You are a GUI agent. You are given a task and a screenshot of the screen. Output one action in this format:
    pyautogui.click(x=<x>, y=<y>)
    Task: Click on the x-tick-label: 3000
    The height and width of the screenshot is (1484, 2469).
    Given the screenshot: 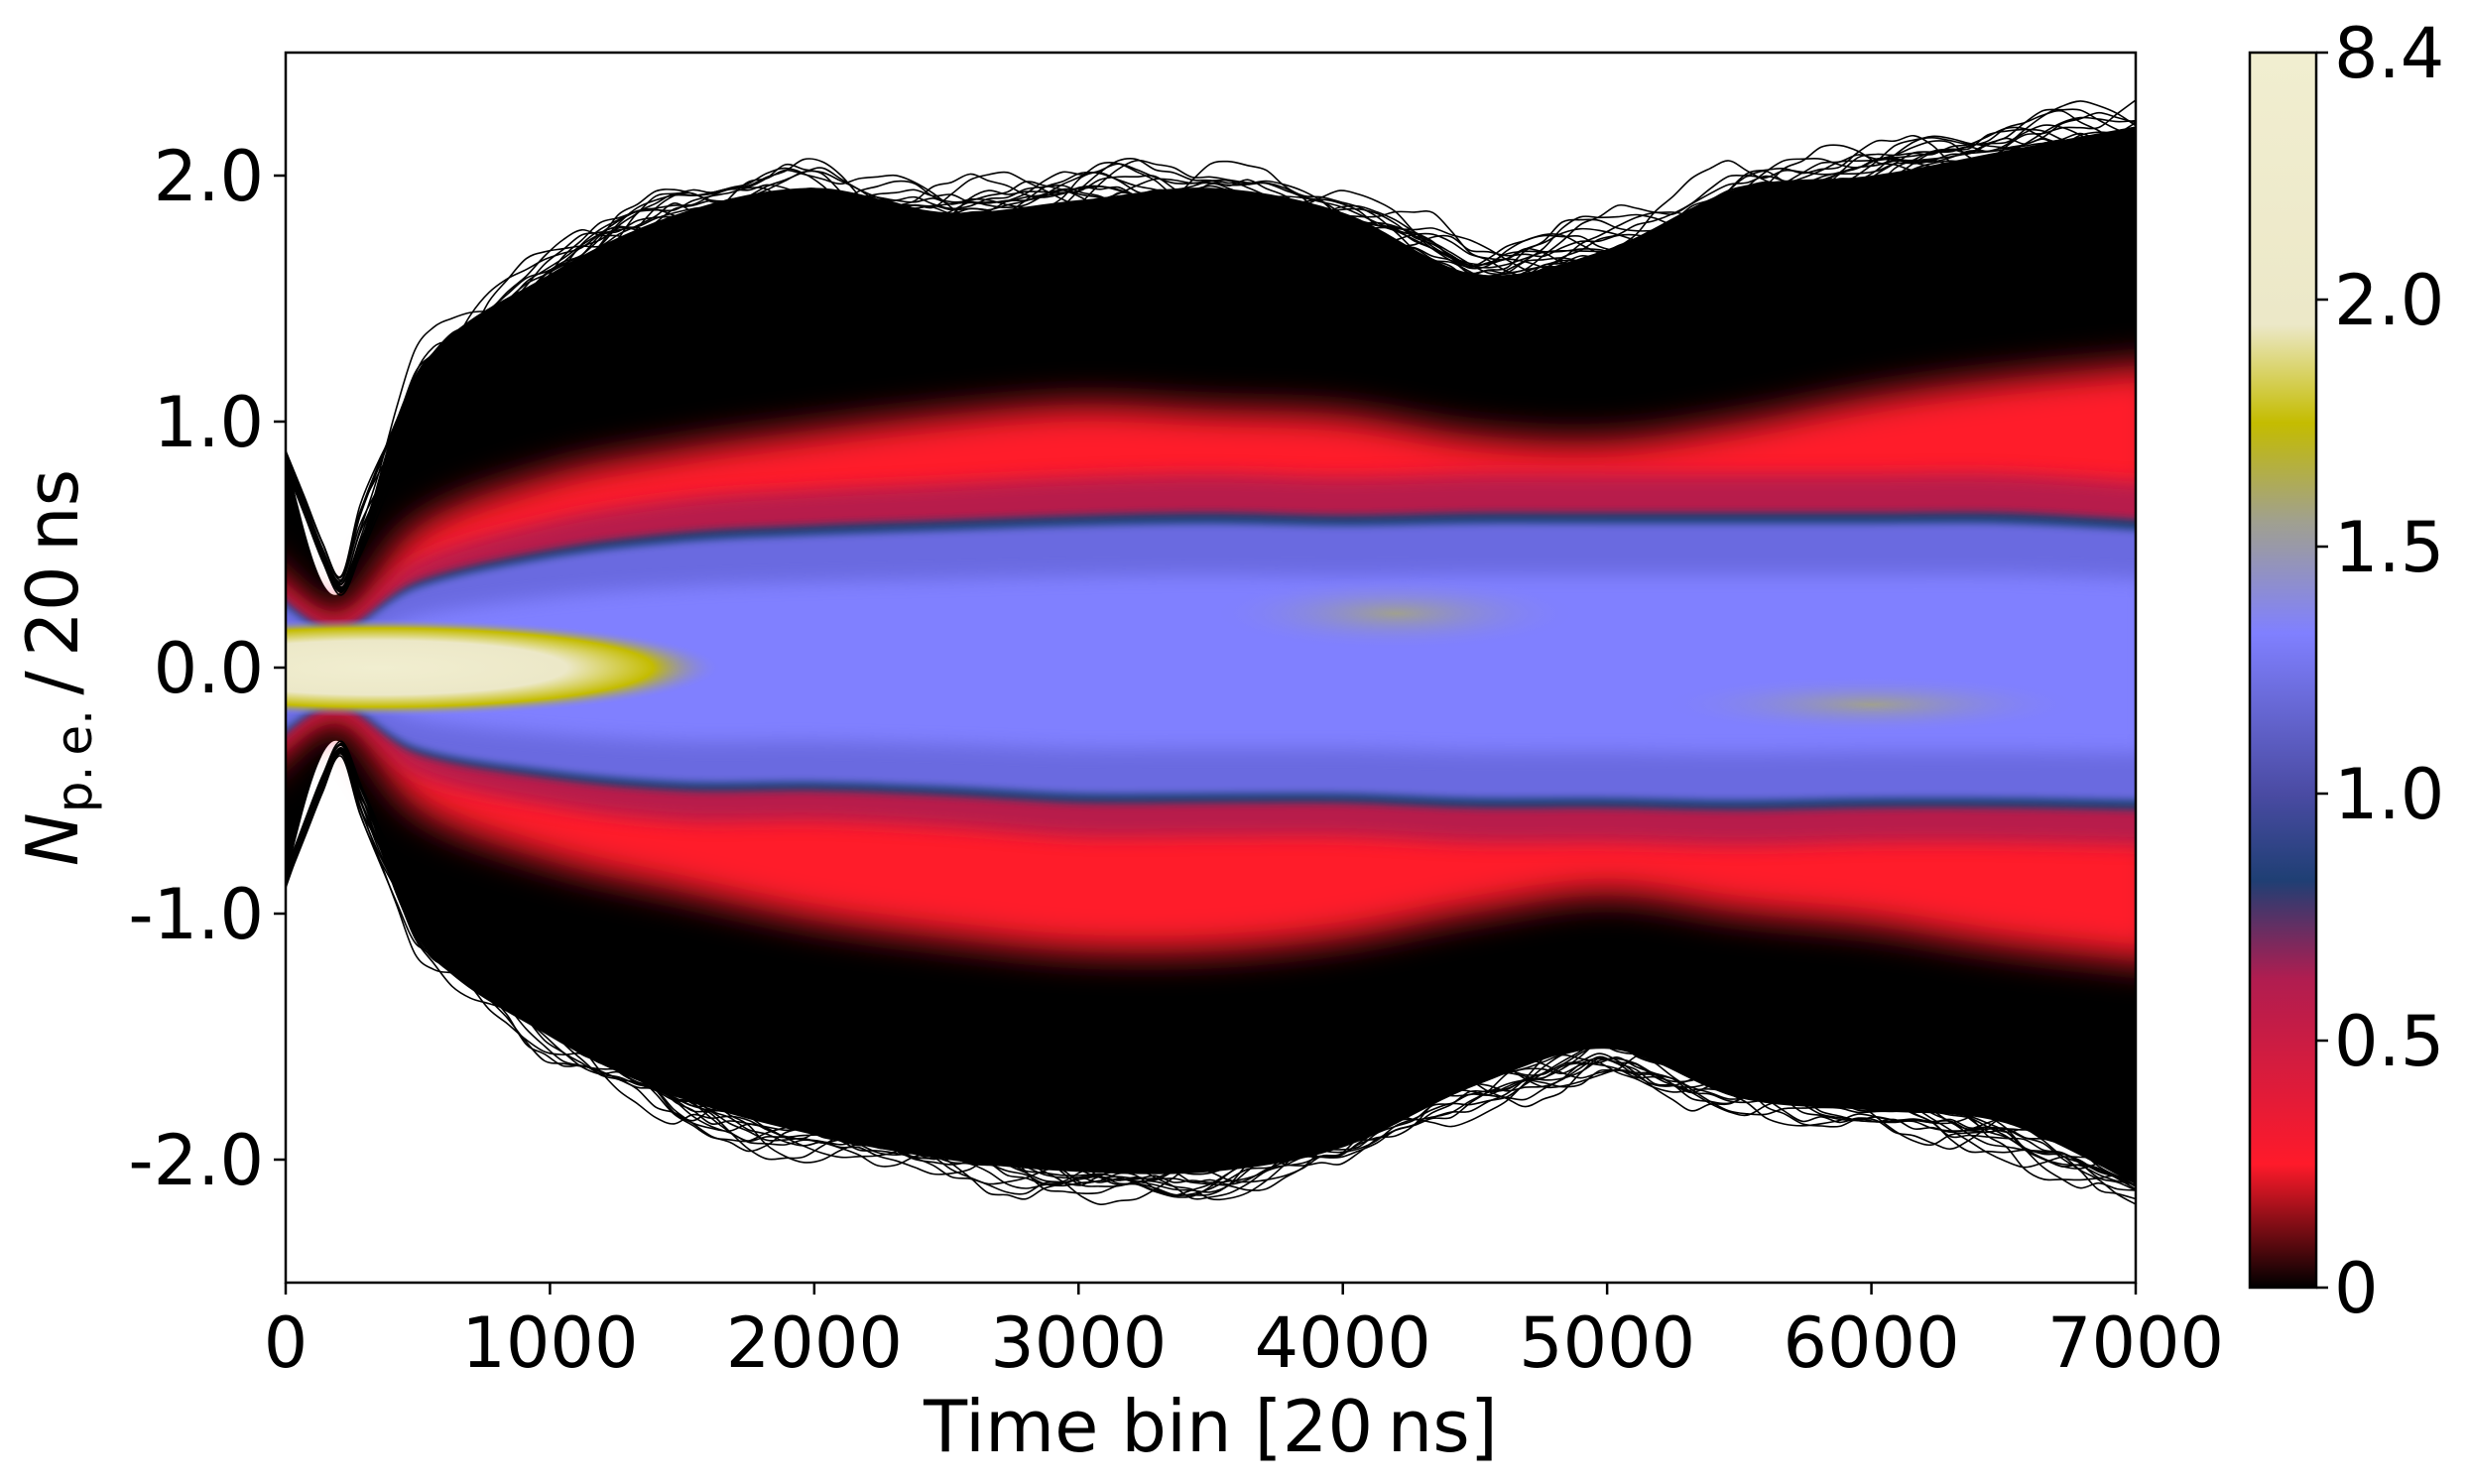 What is the action you would take?
    pyautogui.click(x=1078, y=1343)
    